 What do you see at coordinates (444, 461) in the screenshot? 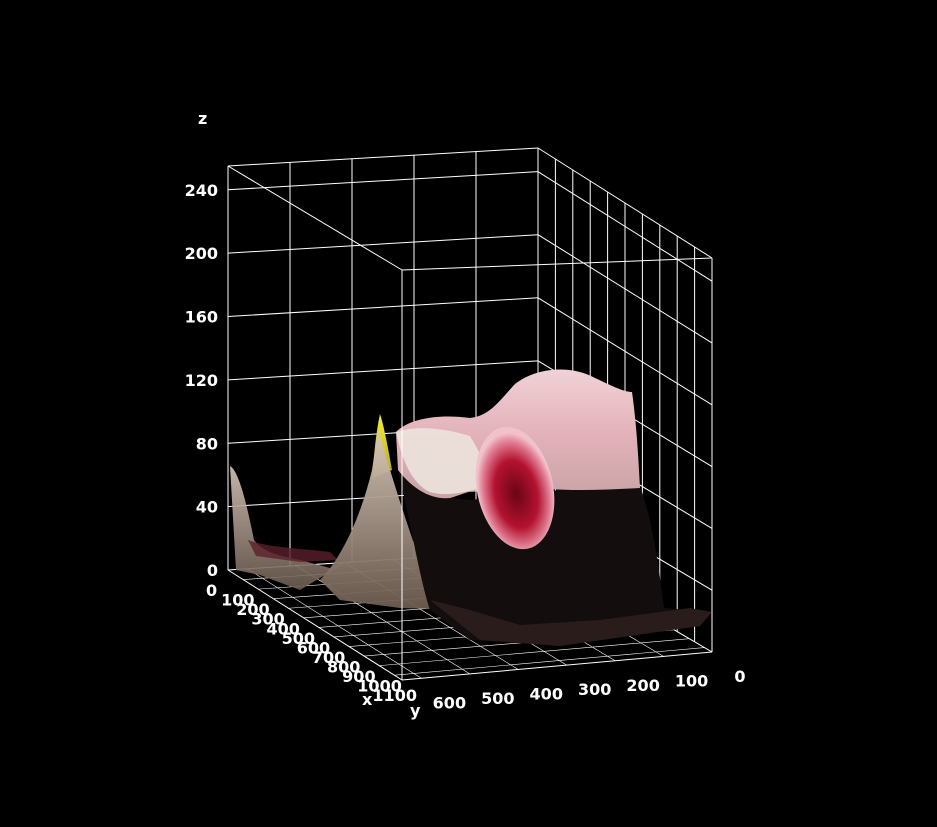
I see `surface-light-band` at bounding box center [444, 461].